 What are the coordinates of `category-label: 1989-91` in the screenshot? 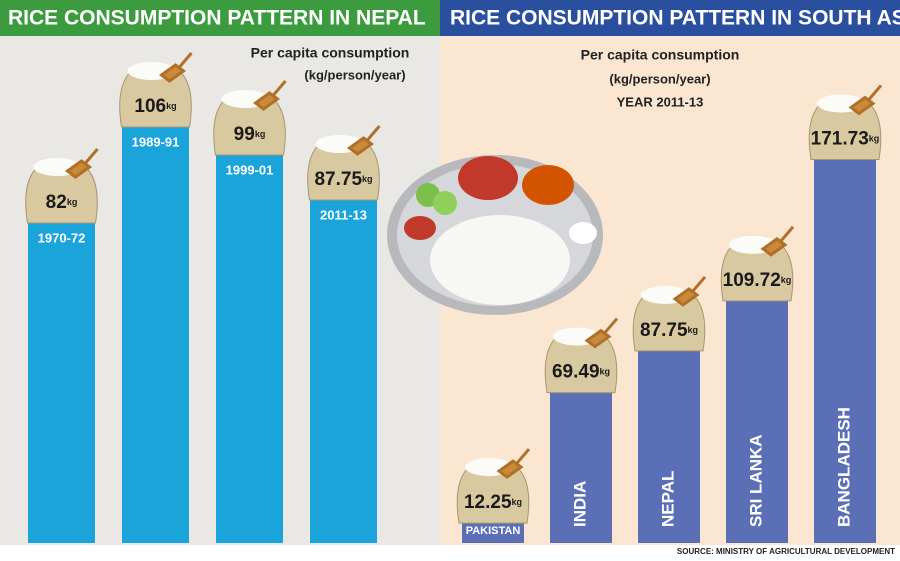 It's located at (156, 141).